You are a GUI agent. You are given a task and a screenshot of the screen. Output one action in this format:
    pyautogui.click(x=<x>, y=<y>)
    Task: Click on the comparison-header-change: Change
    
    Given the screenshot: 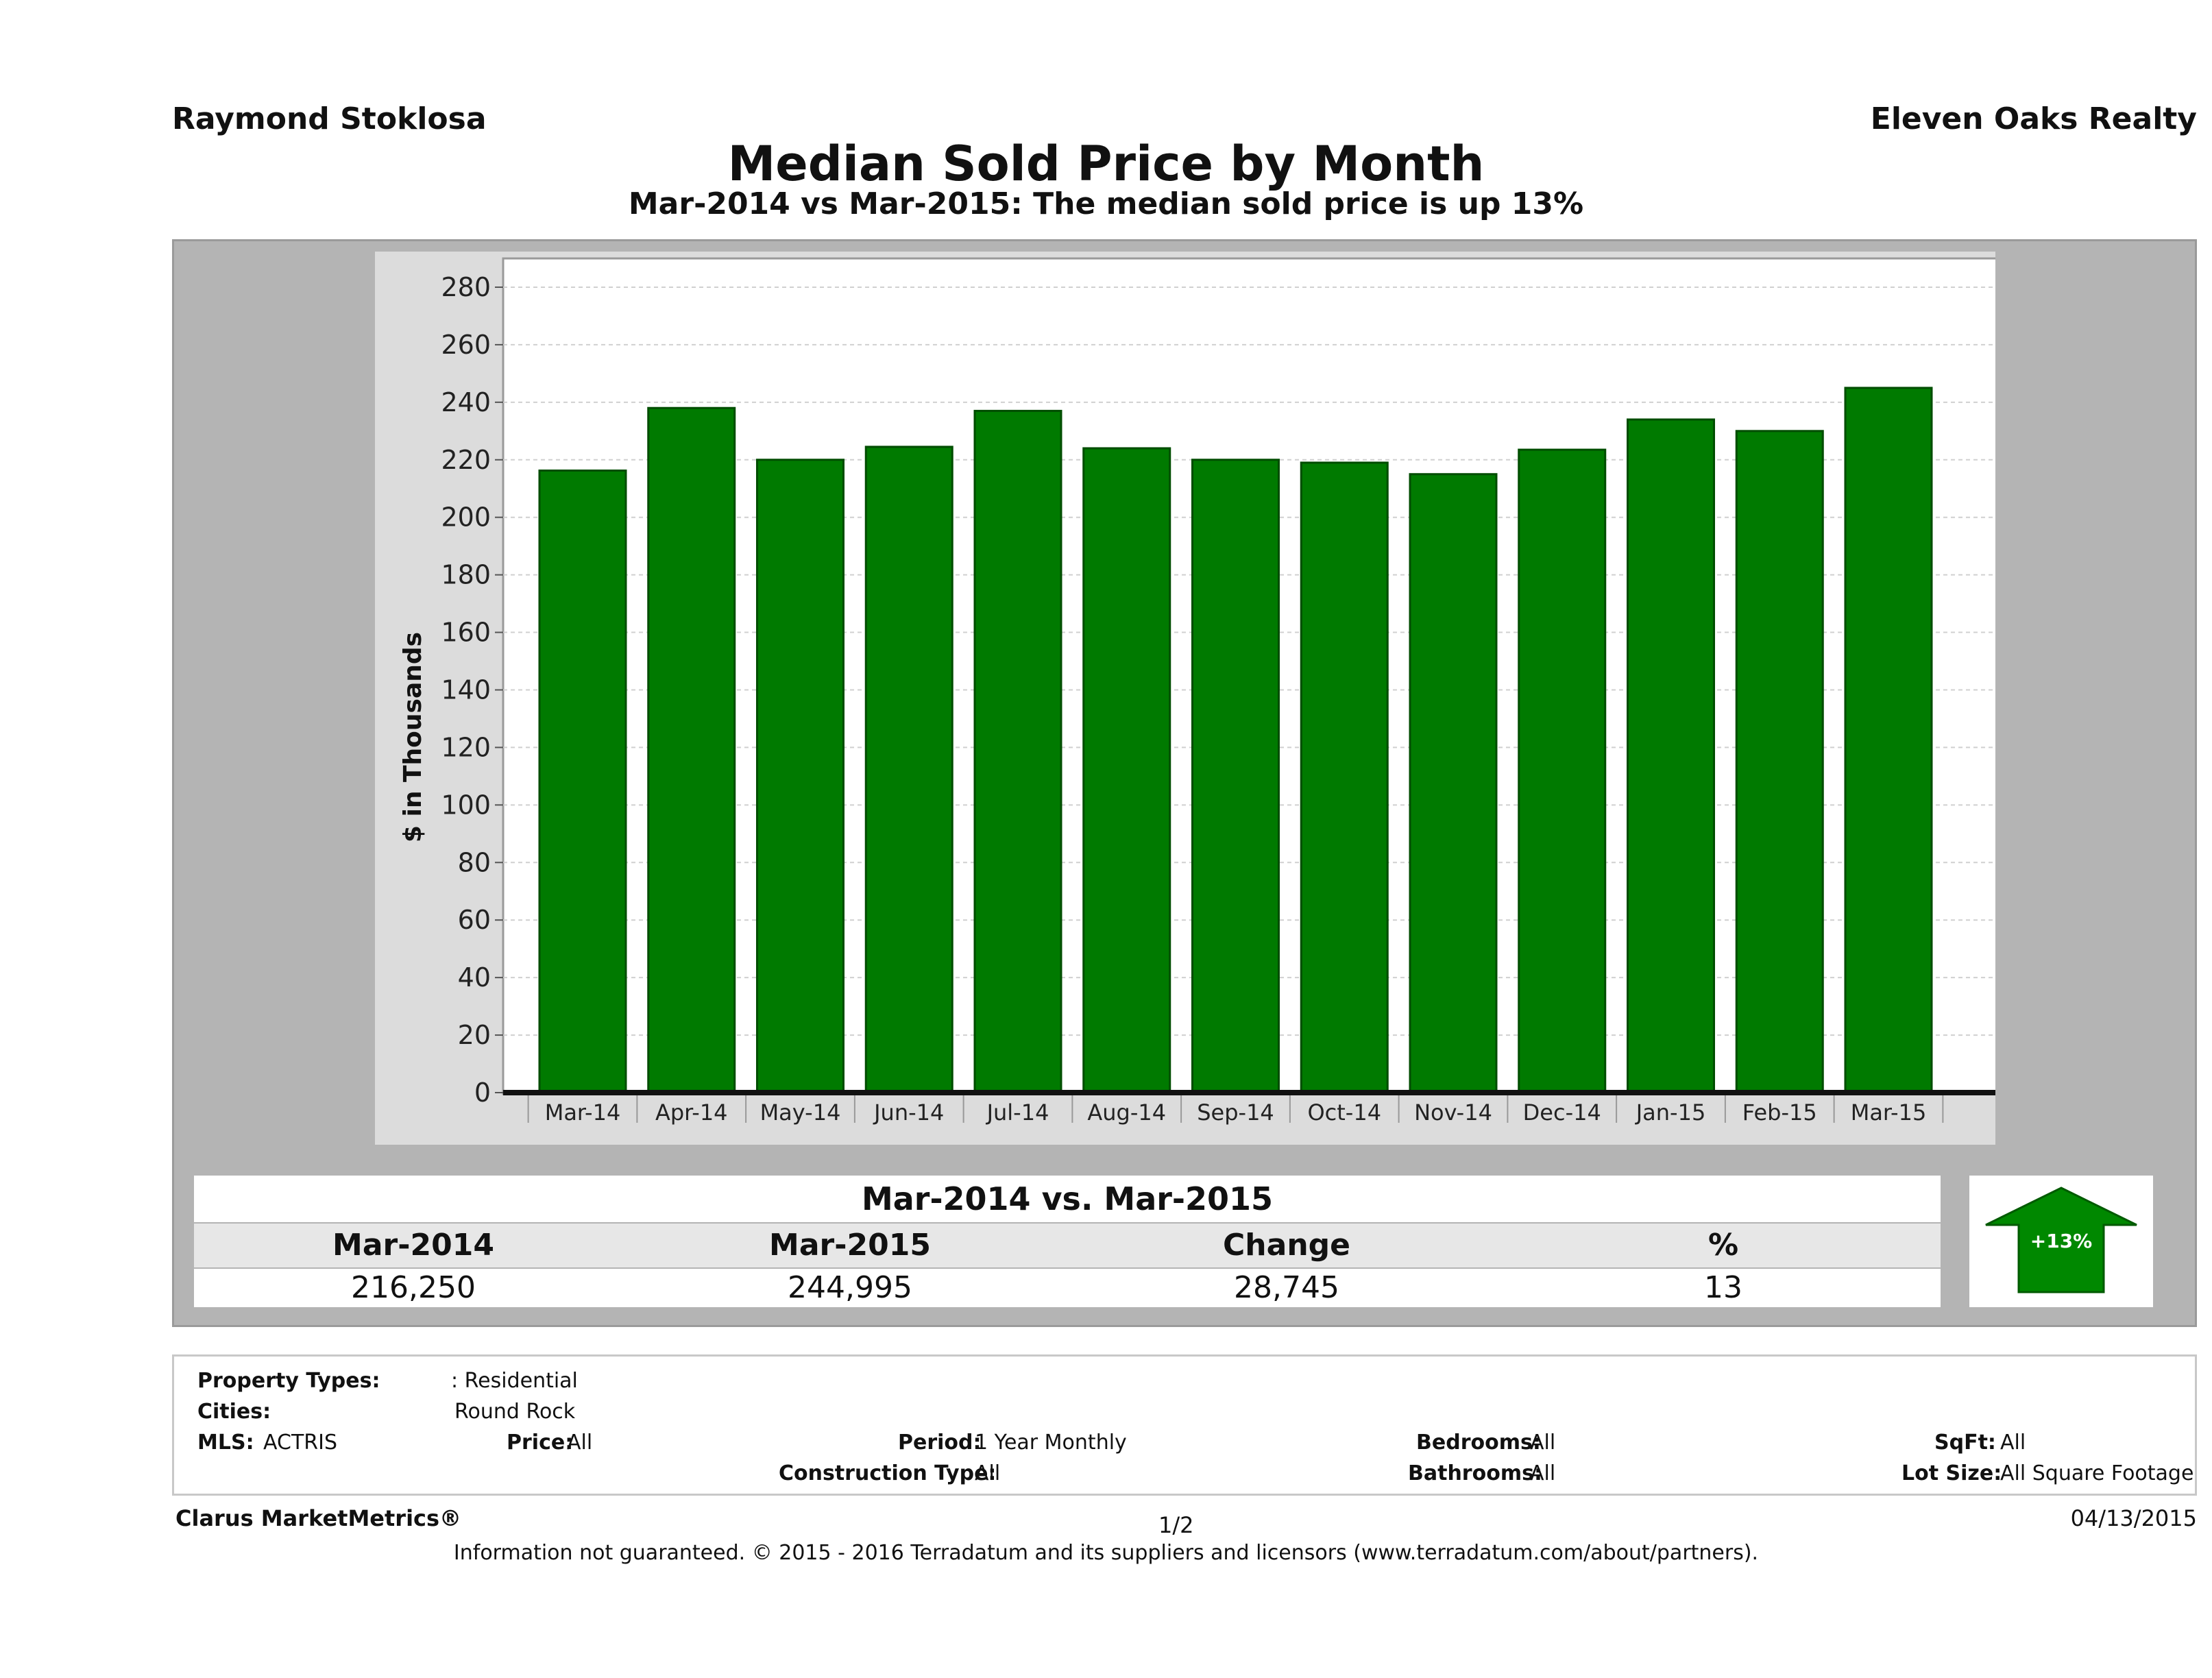 What is the action you would take?
    pyautogui.click(x=1287, y=1245)
    